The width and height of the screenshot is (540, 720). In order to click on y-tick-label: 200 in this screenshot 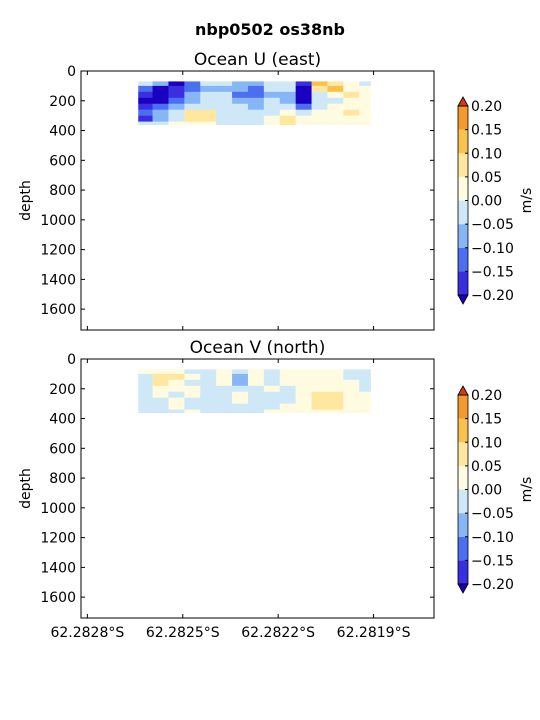, I will do `click(62, 102)`.